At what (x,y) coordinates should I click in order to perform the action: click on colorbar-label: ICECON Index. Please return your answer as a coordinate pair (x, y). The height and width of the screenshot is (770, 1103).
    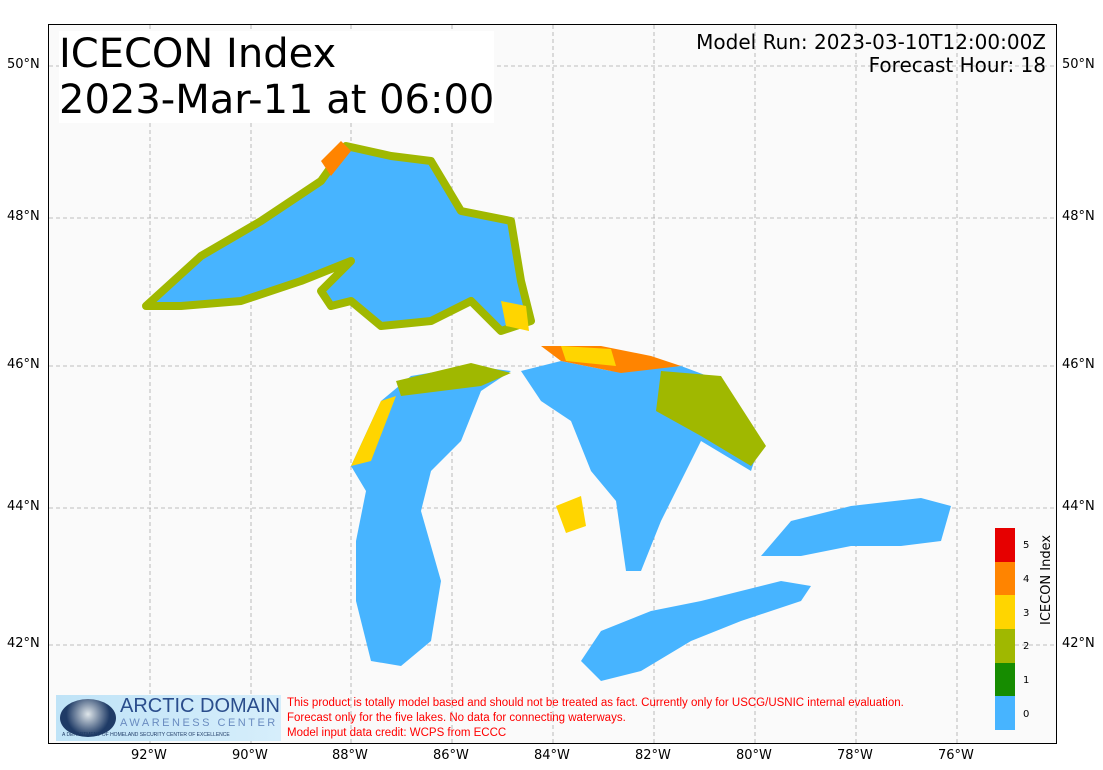
    Looking at the image, I should click on (1046, 579).